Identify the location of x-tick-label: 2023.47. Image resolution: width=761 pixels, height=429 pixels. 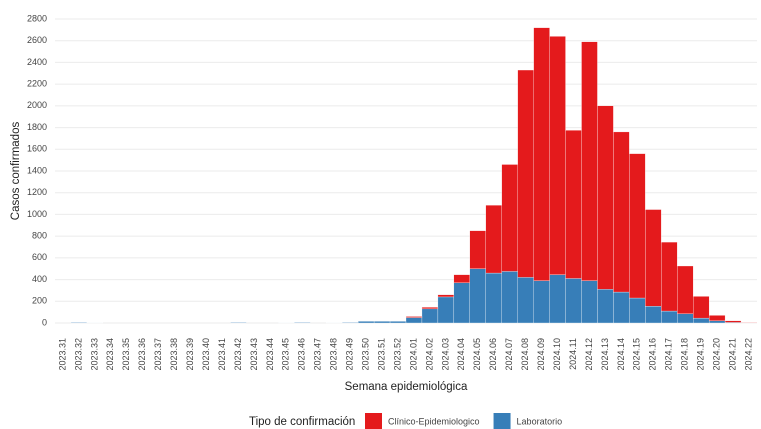
(318, 354).